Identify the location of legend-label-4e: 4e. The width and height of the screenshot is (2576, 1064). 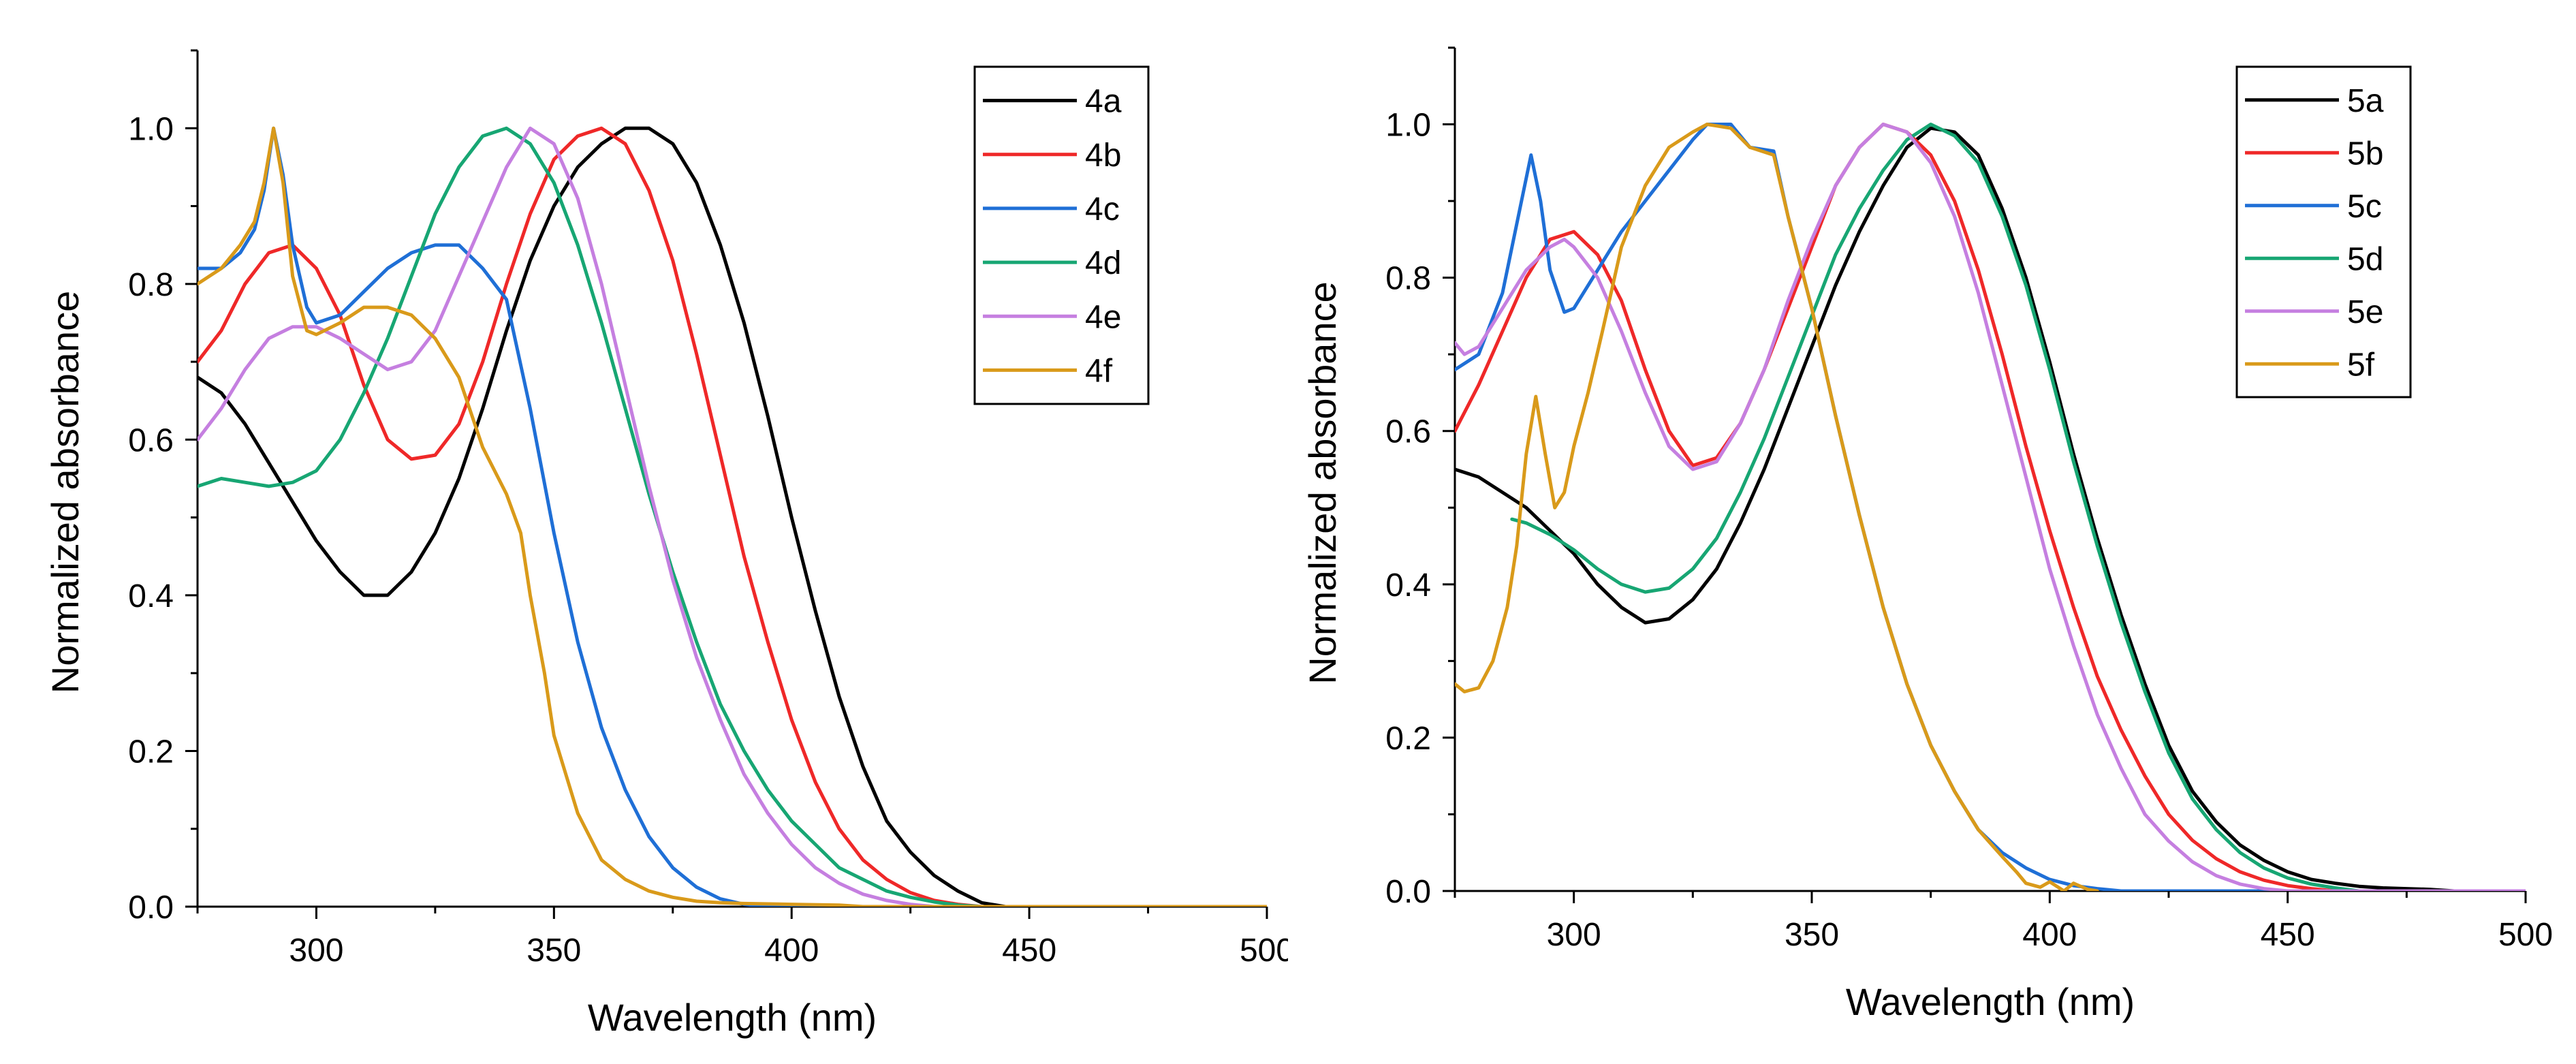
(1103, 317).